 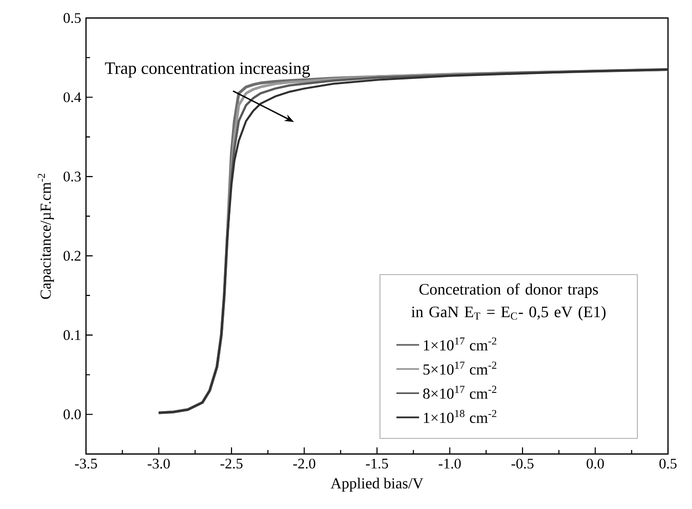 What do you see at coordinates (460, 368) in the screenshot?
I see `legend-label: 5×10$^{17}$ cm$^{-2}$` at bounding box center [460, 368].